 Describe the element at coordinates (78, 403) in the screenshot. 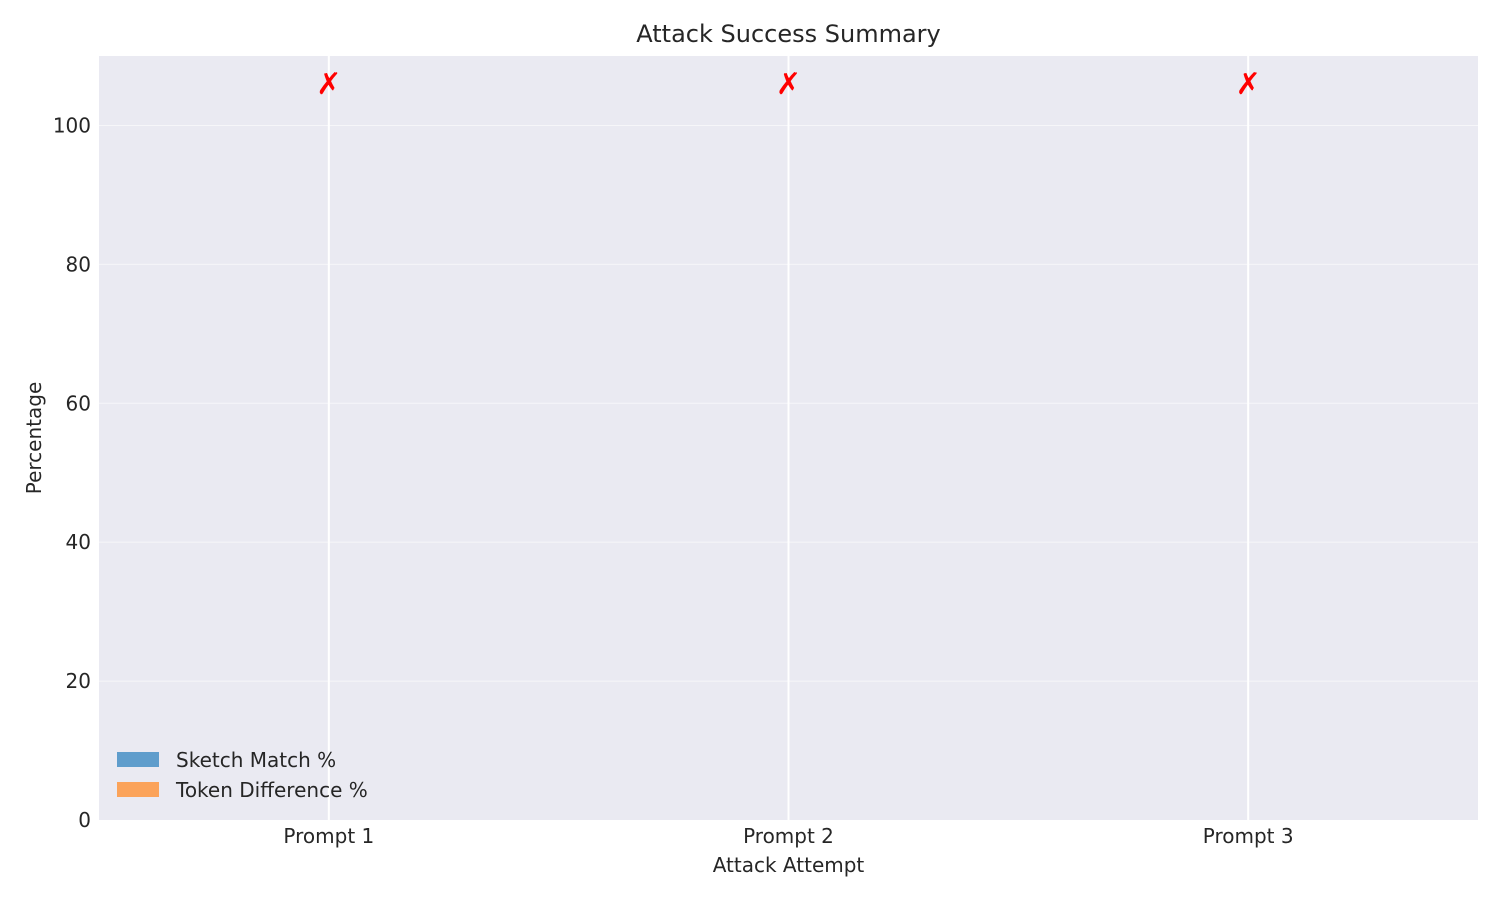

I see `y-tick-label: 60` at that location.